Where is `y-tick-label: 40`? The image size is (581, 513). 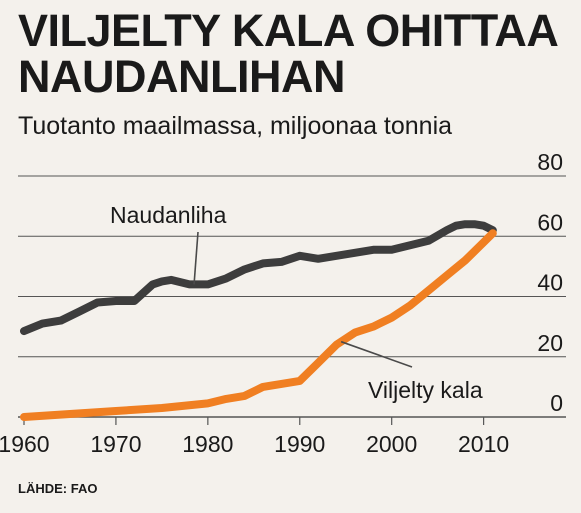 y-tick-label: 40 is located at coordinates (550, 283).